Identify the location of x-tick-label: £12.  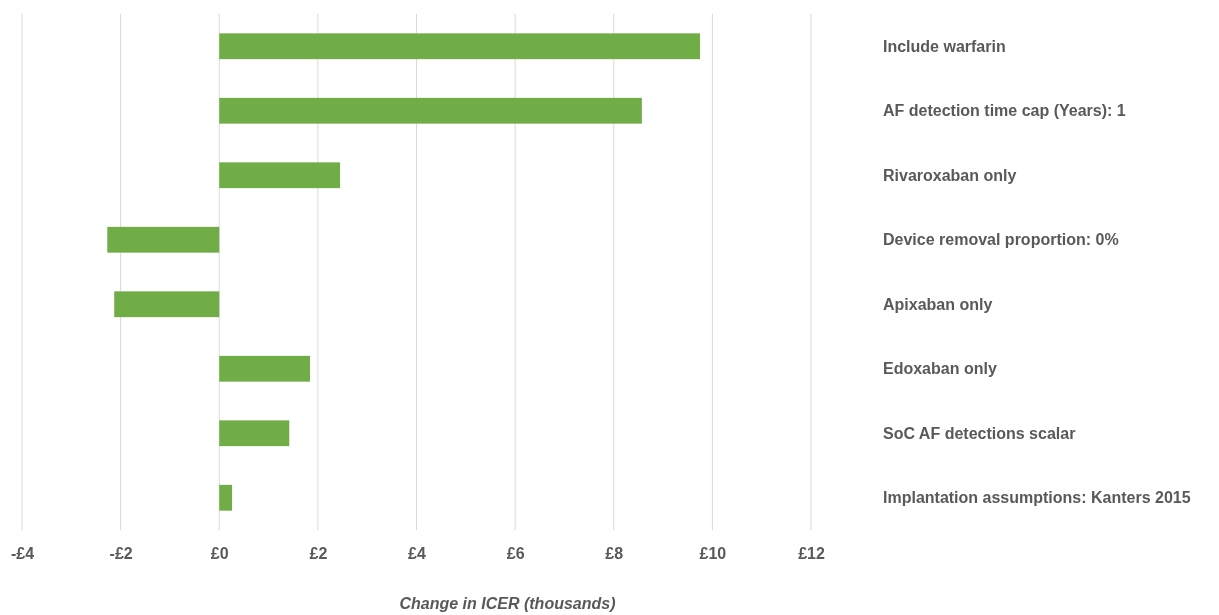
(811, 554).